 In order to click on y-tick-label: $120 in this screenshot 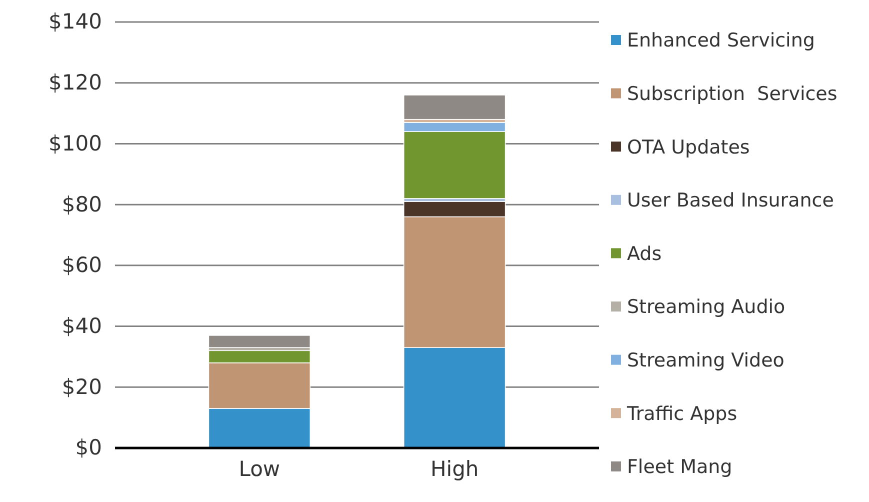, I will do `click(75, 82)`.